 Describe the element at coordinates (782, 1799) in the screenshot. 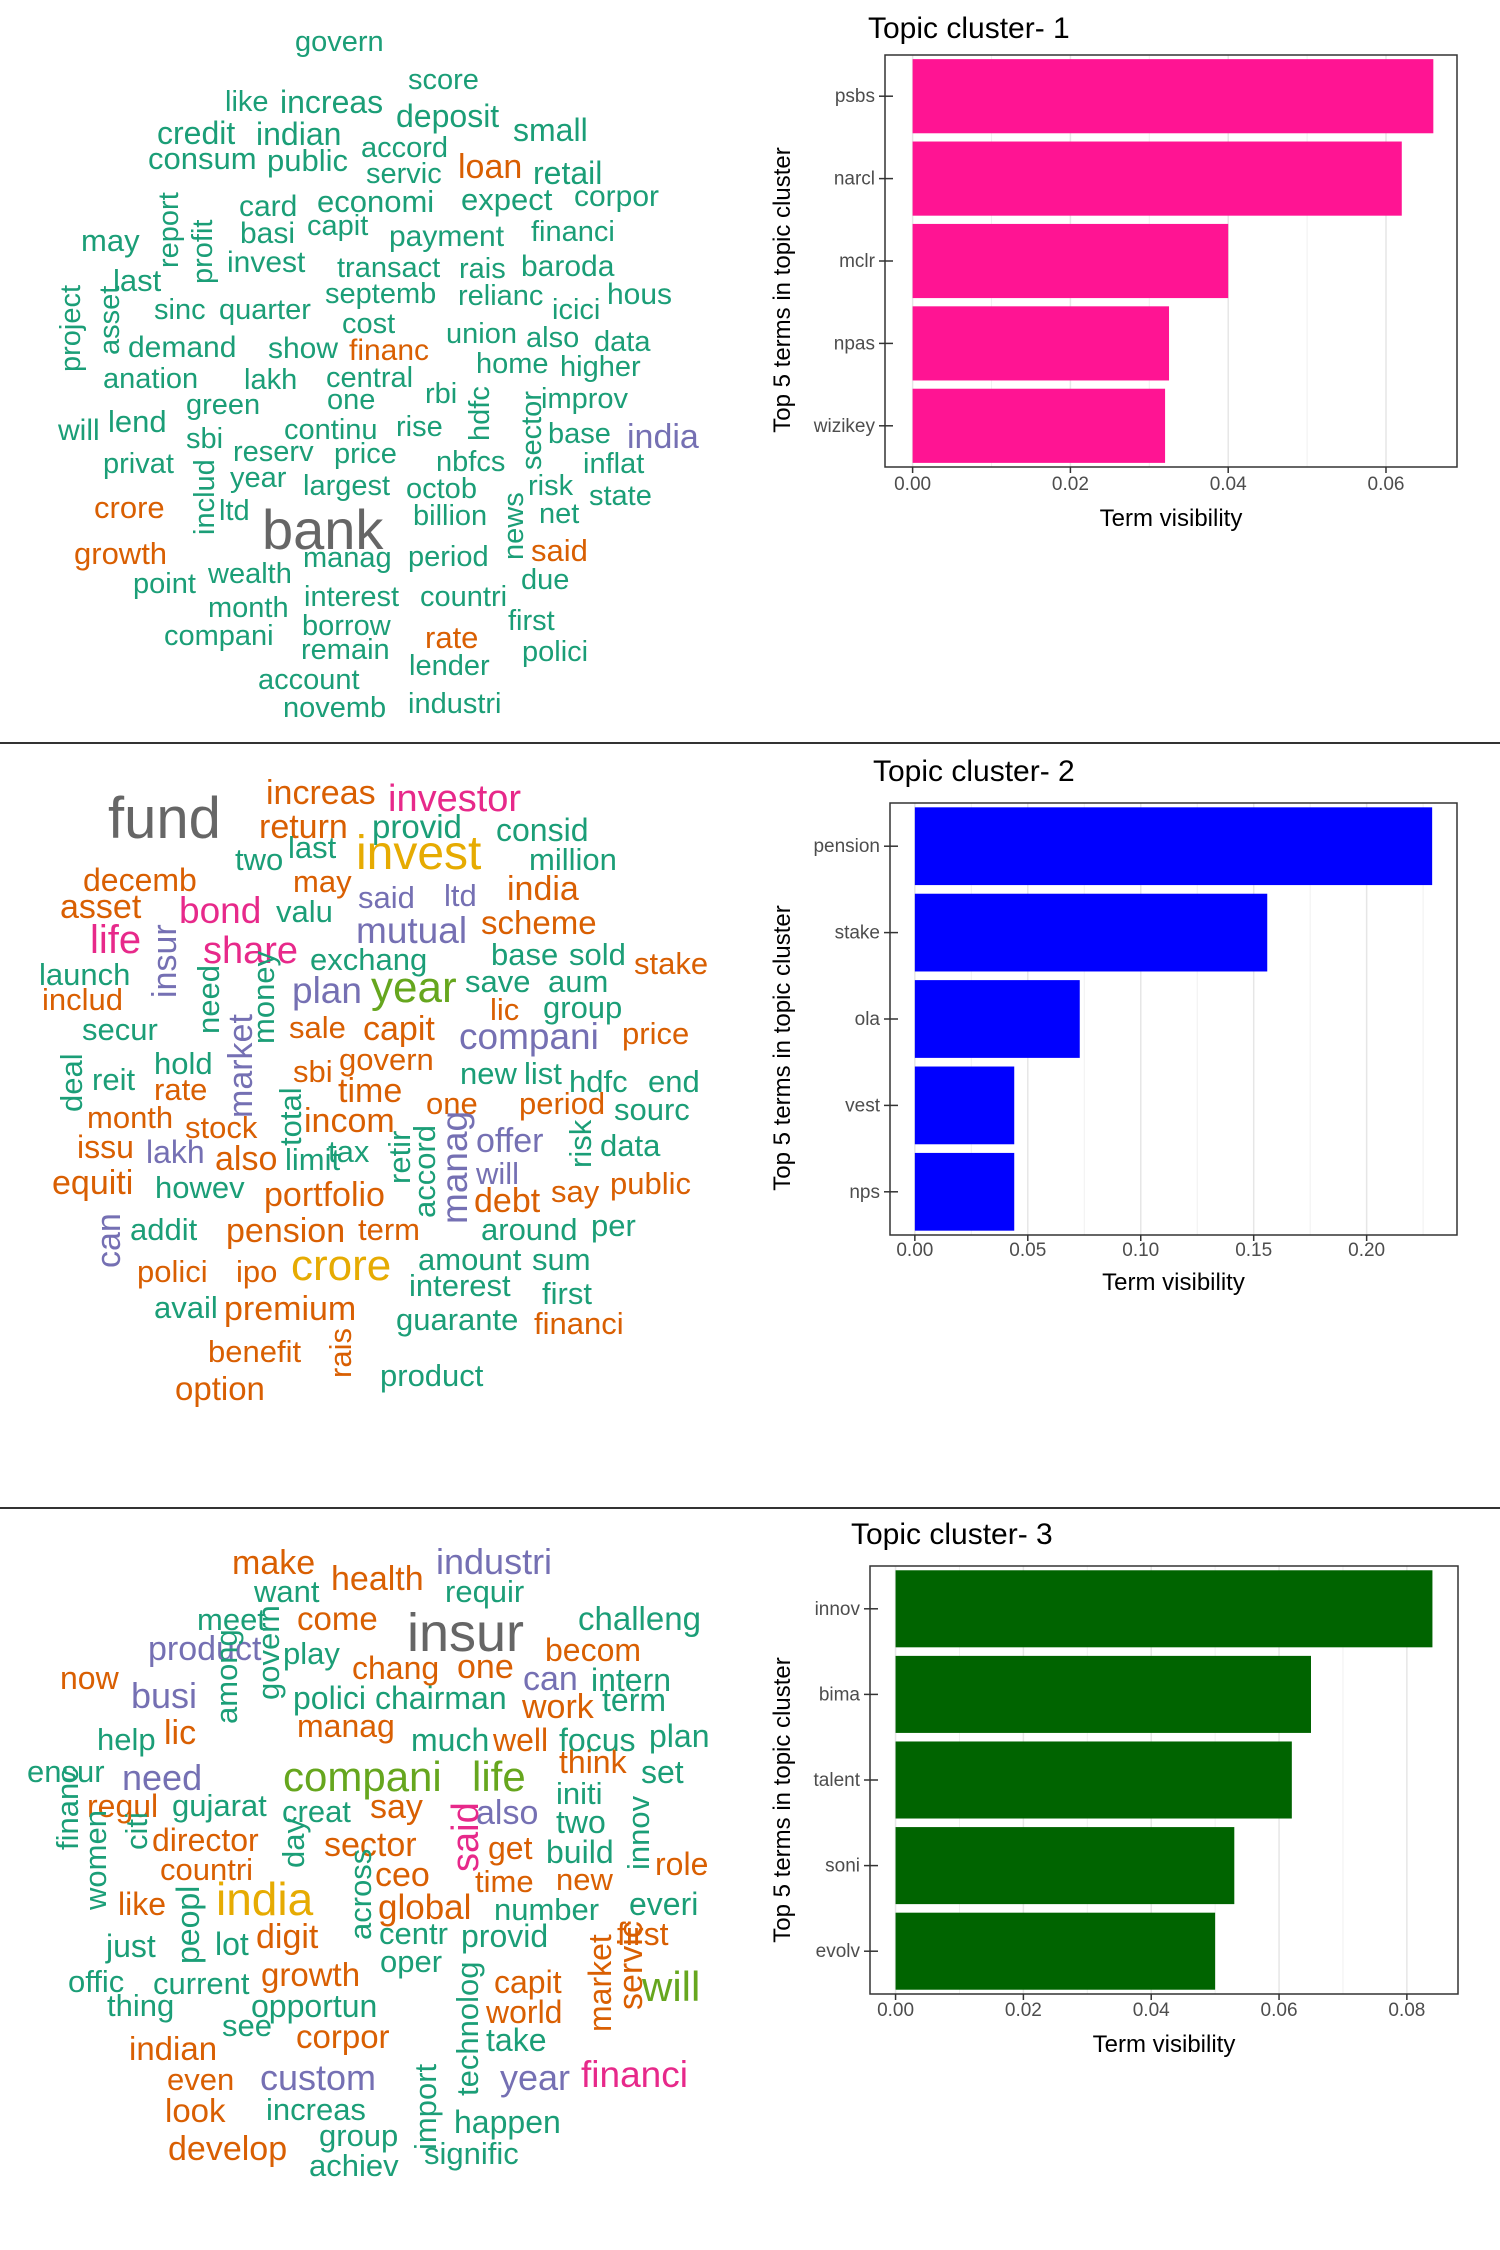

I see `topic-cluster-3-y-axis-label: Top 5 terms in topic cluster` at that location.